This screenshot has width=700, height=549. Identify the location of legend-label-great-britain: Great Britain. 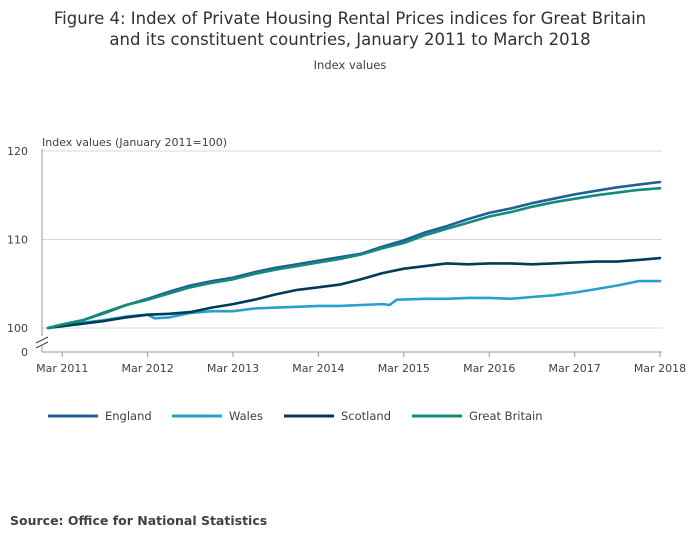
(506, 416).